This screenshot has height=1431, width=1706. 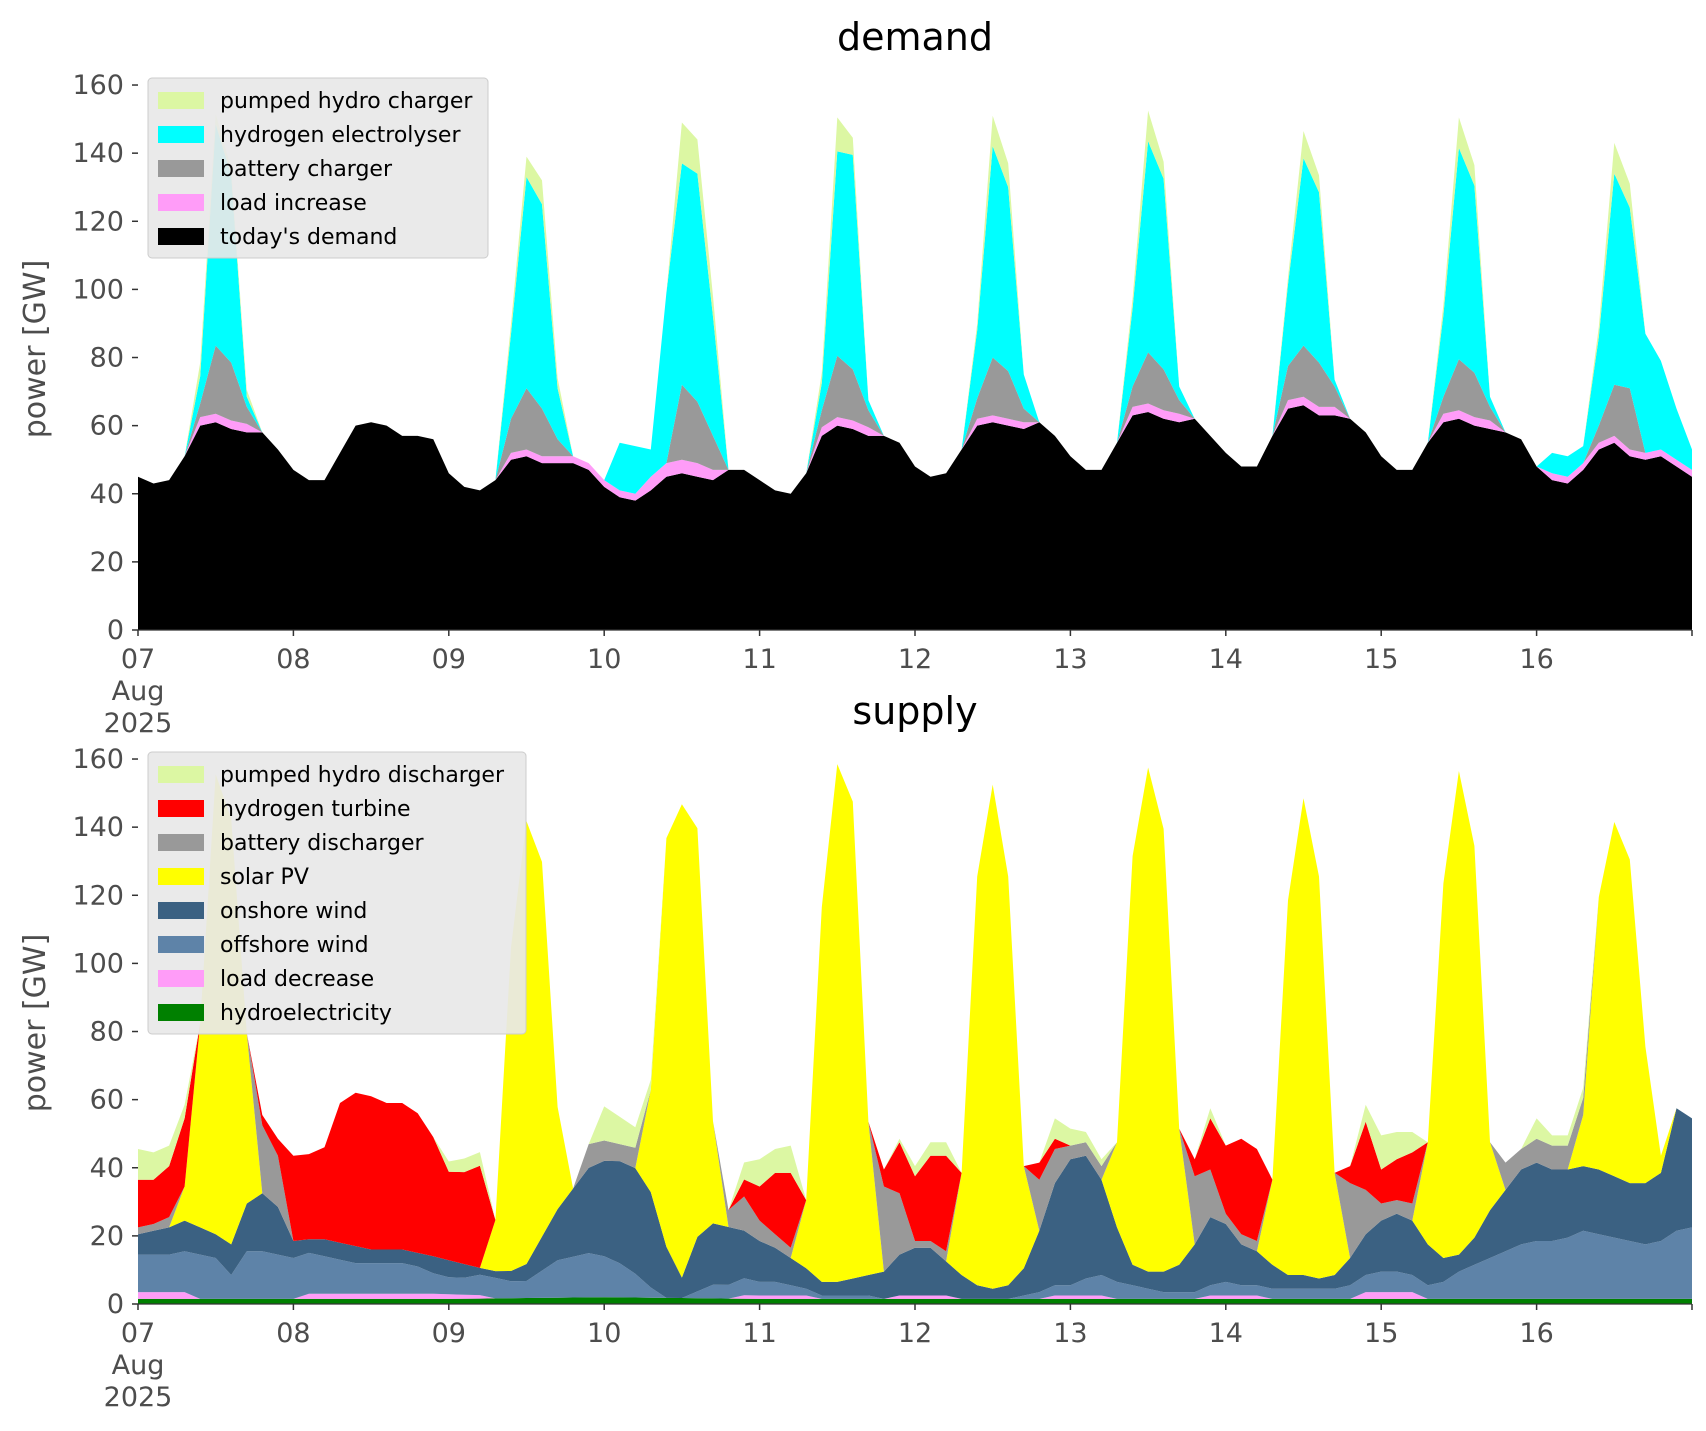 I want to click on chart-title: supply, so click(x=914, y=711).